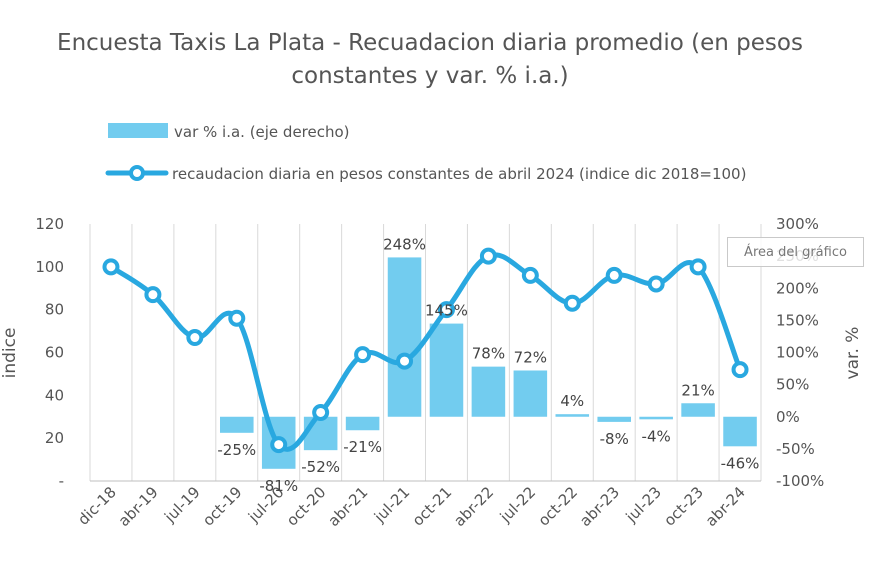 The image size is (887, 578). What do you see at coordinates (797, 320) in the screenshot?
I see `y2-tick-label: 150%` at bounding box center [797, 320].